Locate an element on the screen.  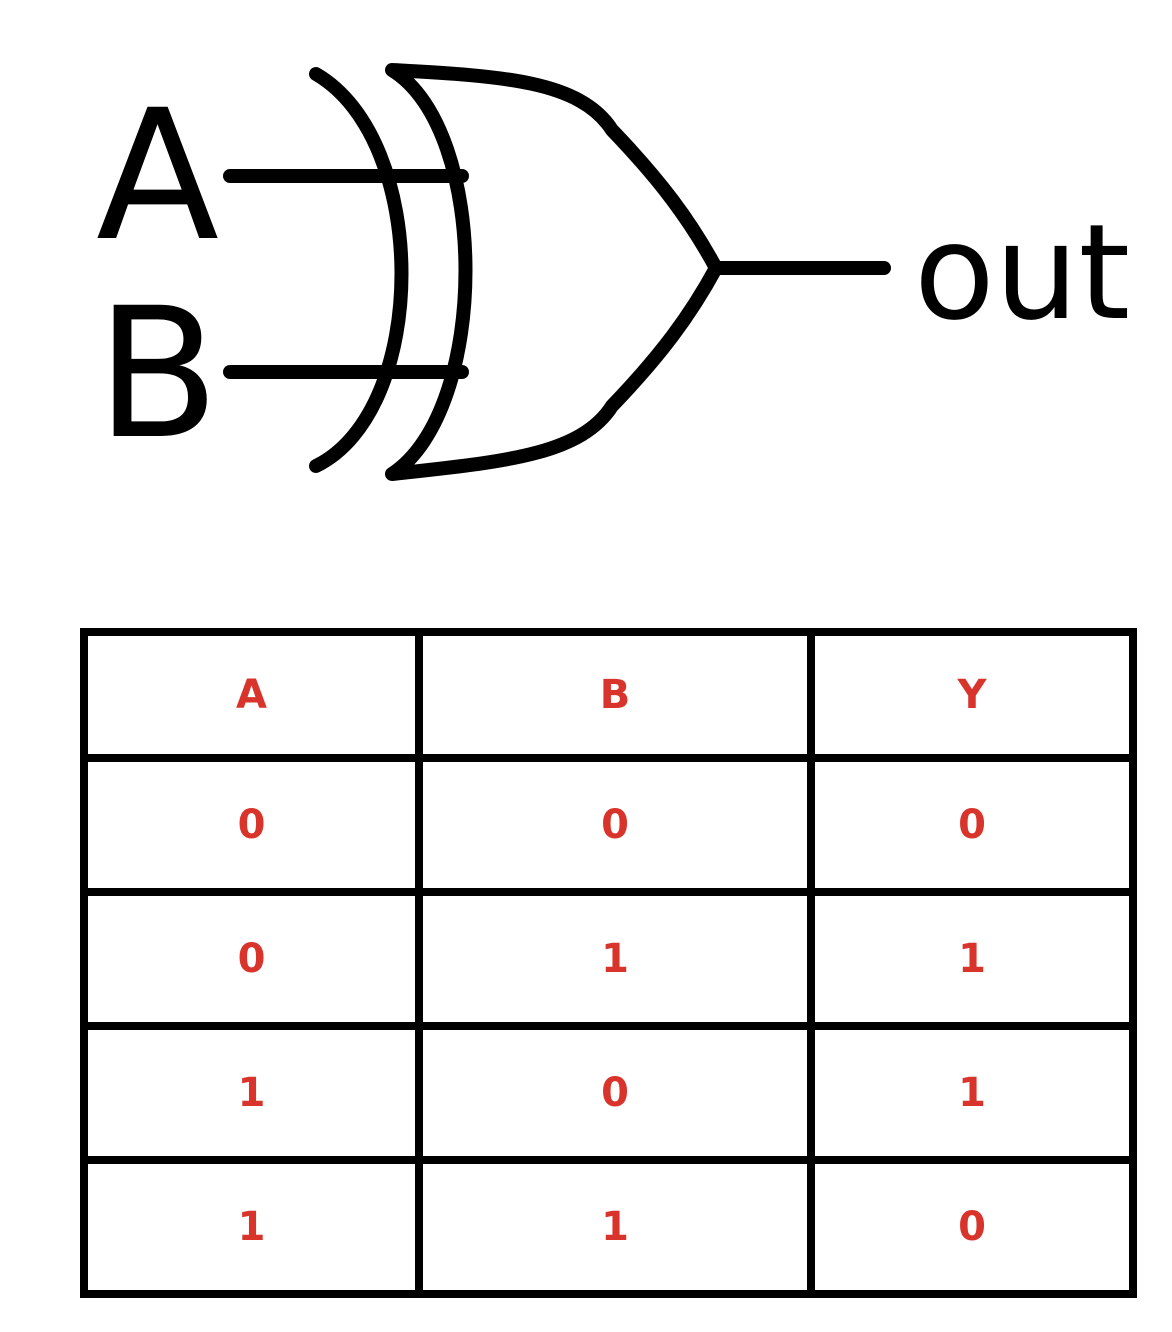
table-header-row: A B Y is located at coordinates (608, 695).